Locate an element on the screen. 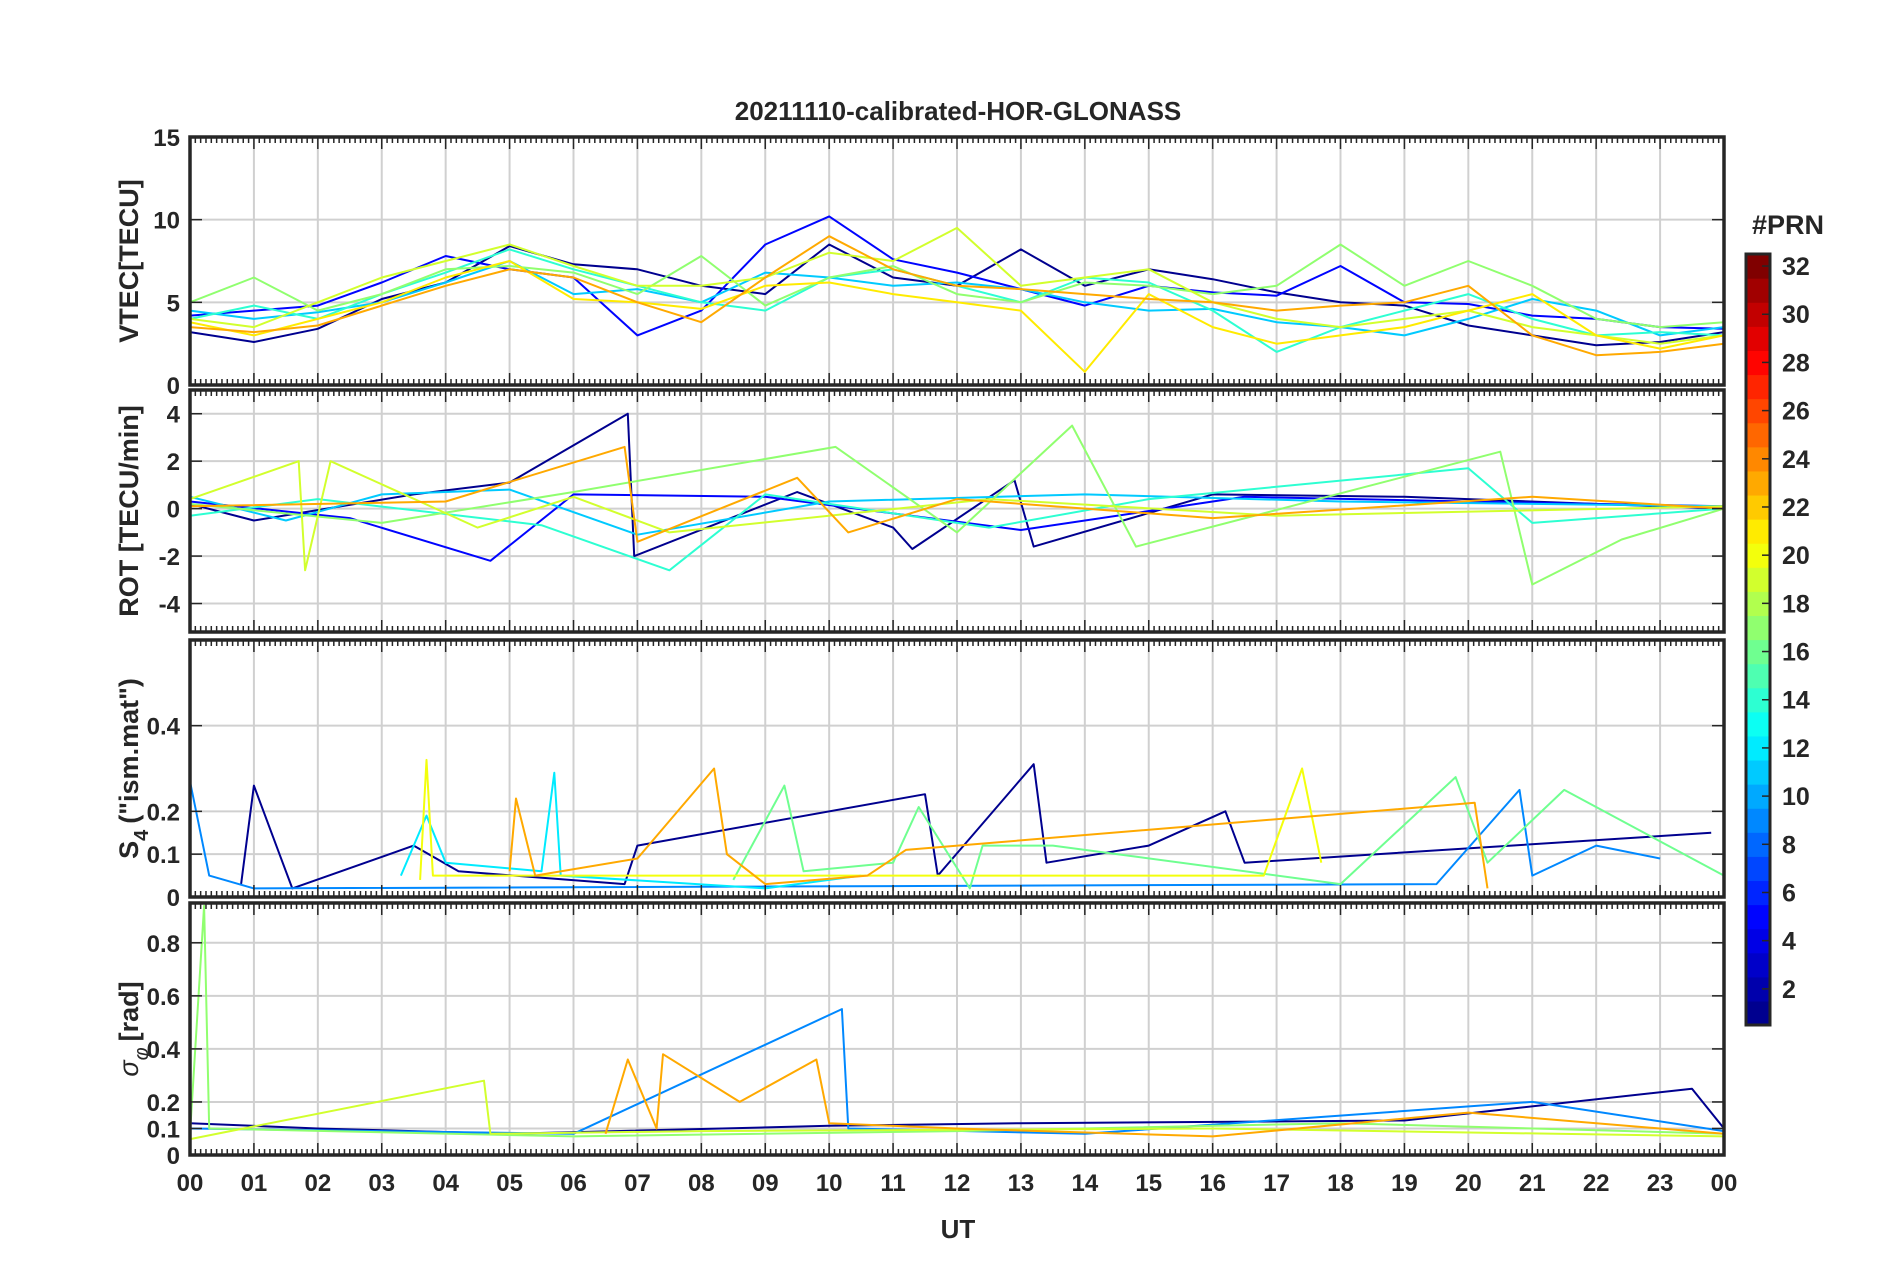 Image resolution: width=1902 pixels, height=1272 pixels. y-label-rest: ("ism.mat") is located at coordinates (129, 751).